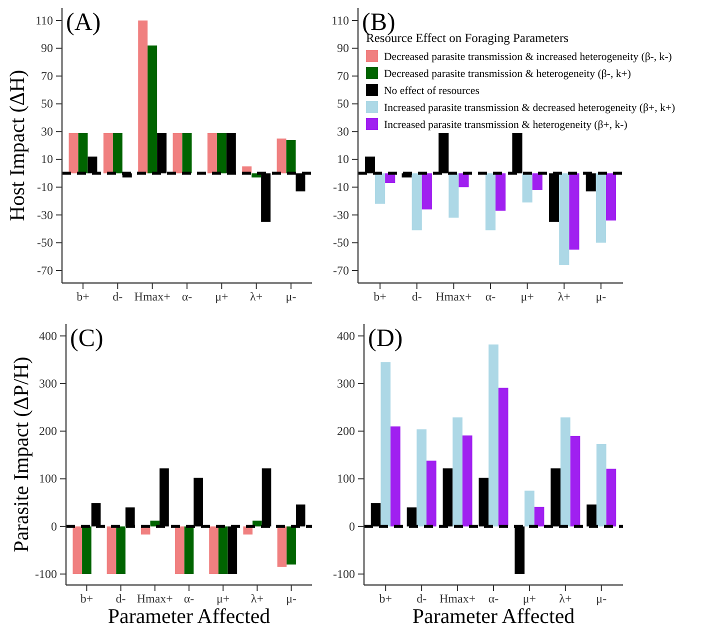 The height and width of the screenshot is (630, 709). Describe the element at coordinates (385, 338) in the screenshot. I see `chart-title: (D)` at that location.